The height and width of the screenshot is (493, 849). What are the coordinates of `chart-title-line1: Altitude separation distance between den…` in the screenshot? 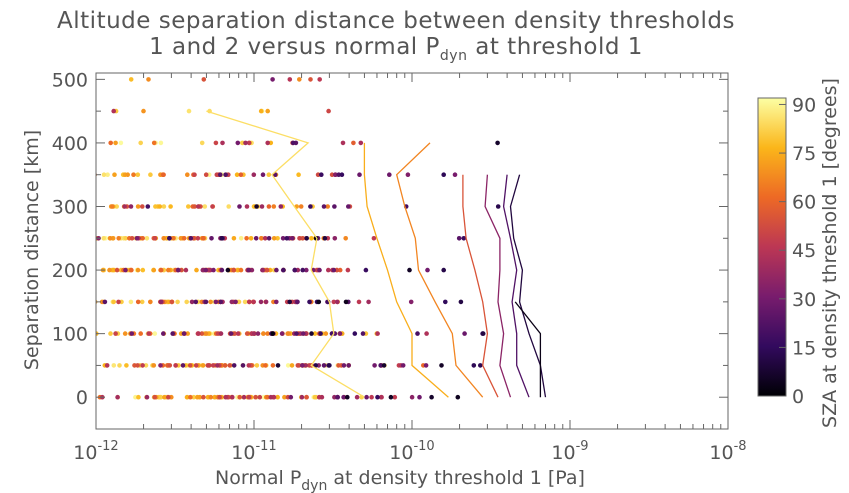 It's located at (396, 21).